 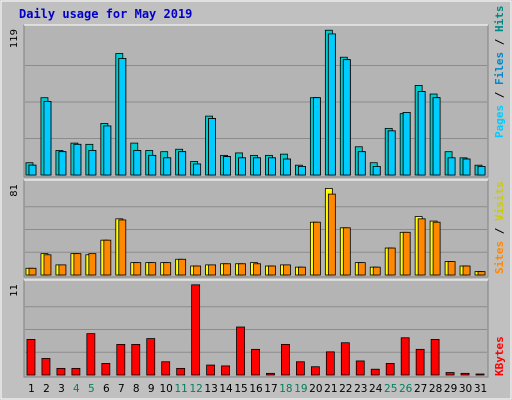 I want to click on x-tick-label: 23, so click(x=360, y=389).